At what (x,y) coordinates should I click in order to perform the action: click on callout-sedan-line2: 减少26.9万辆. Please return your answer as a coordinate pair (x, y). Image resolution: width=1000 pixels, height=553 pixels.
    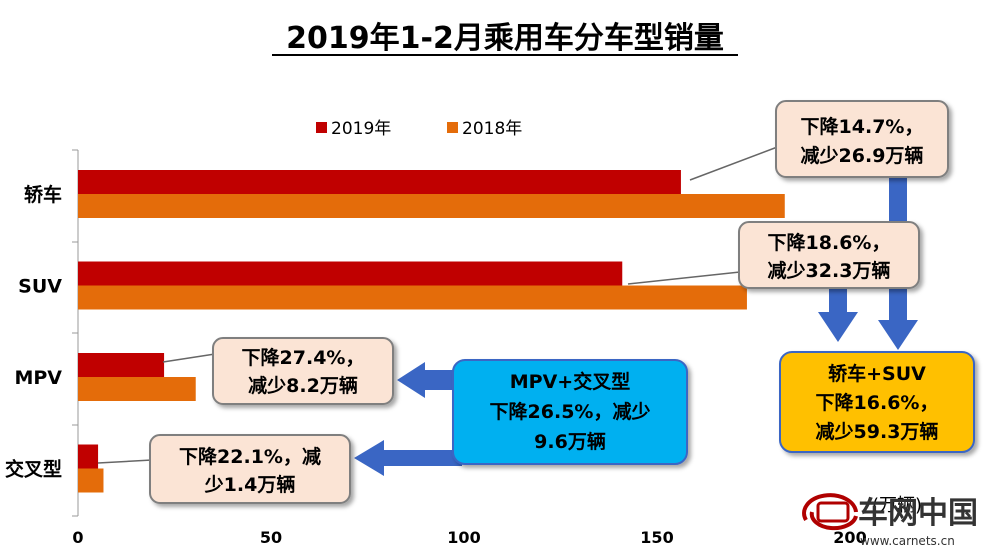
    Looking at the image, I should click on (862, 155).